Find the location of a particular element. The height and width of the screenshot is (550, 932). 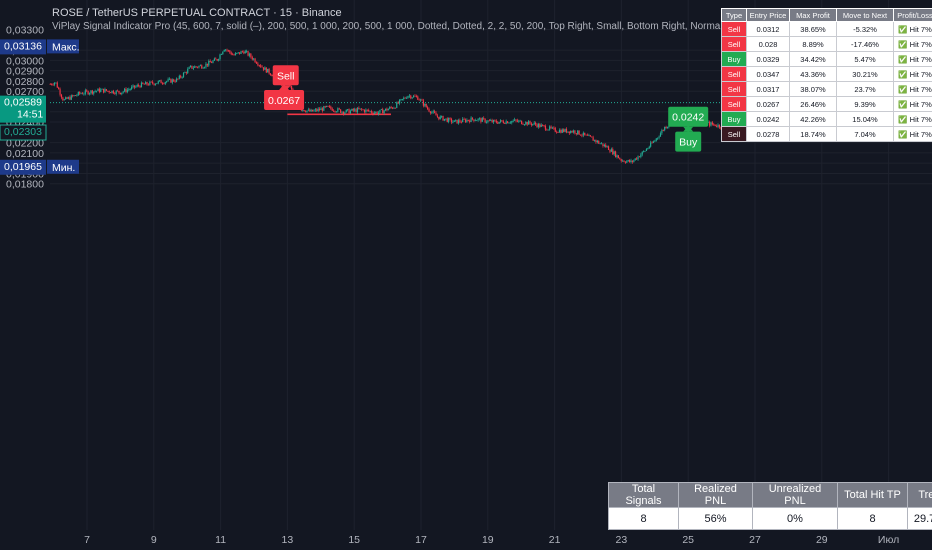

min-price-badge-box is located at coordinates (23, 167).